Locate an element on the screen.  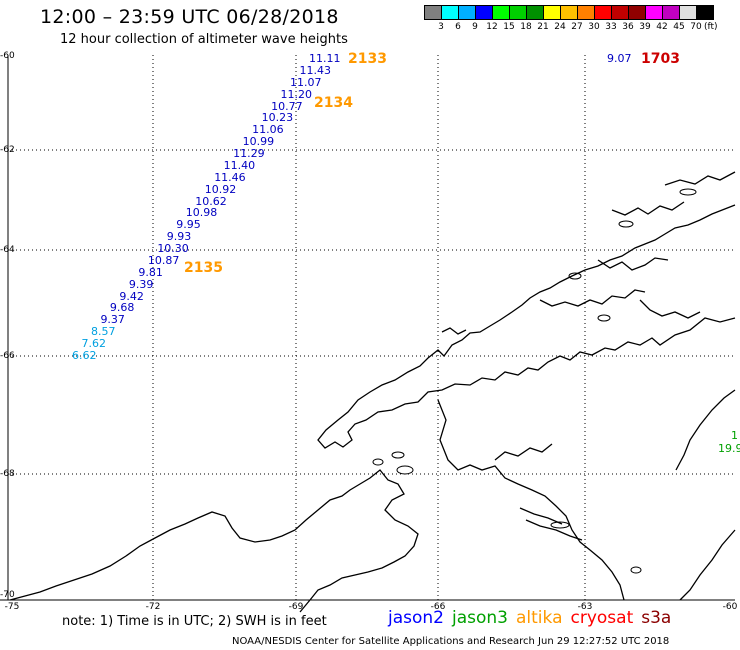
swh-value: 9.42 is located at coordinates (131, 296).